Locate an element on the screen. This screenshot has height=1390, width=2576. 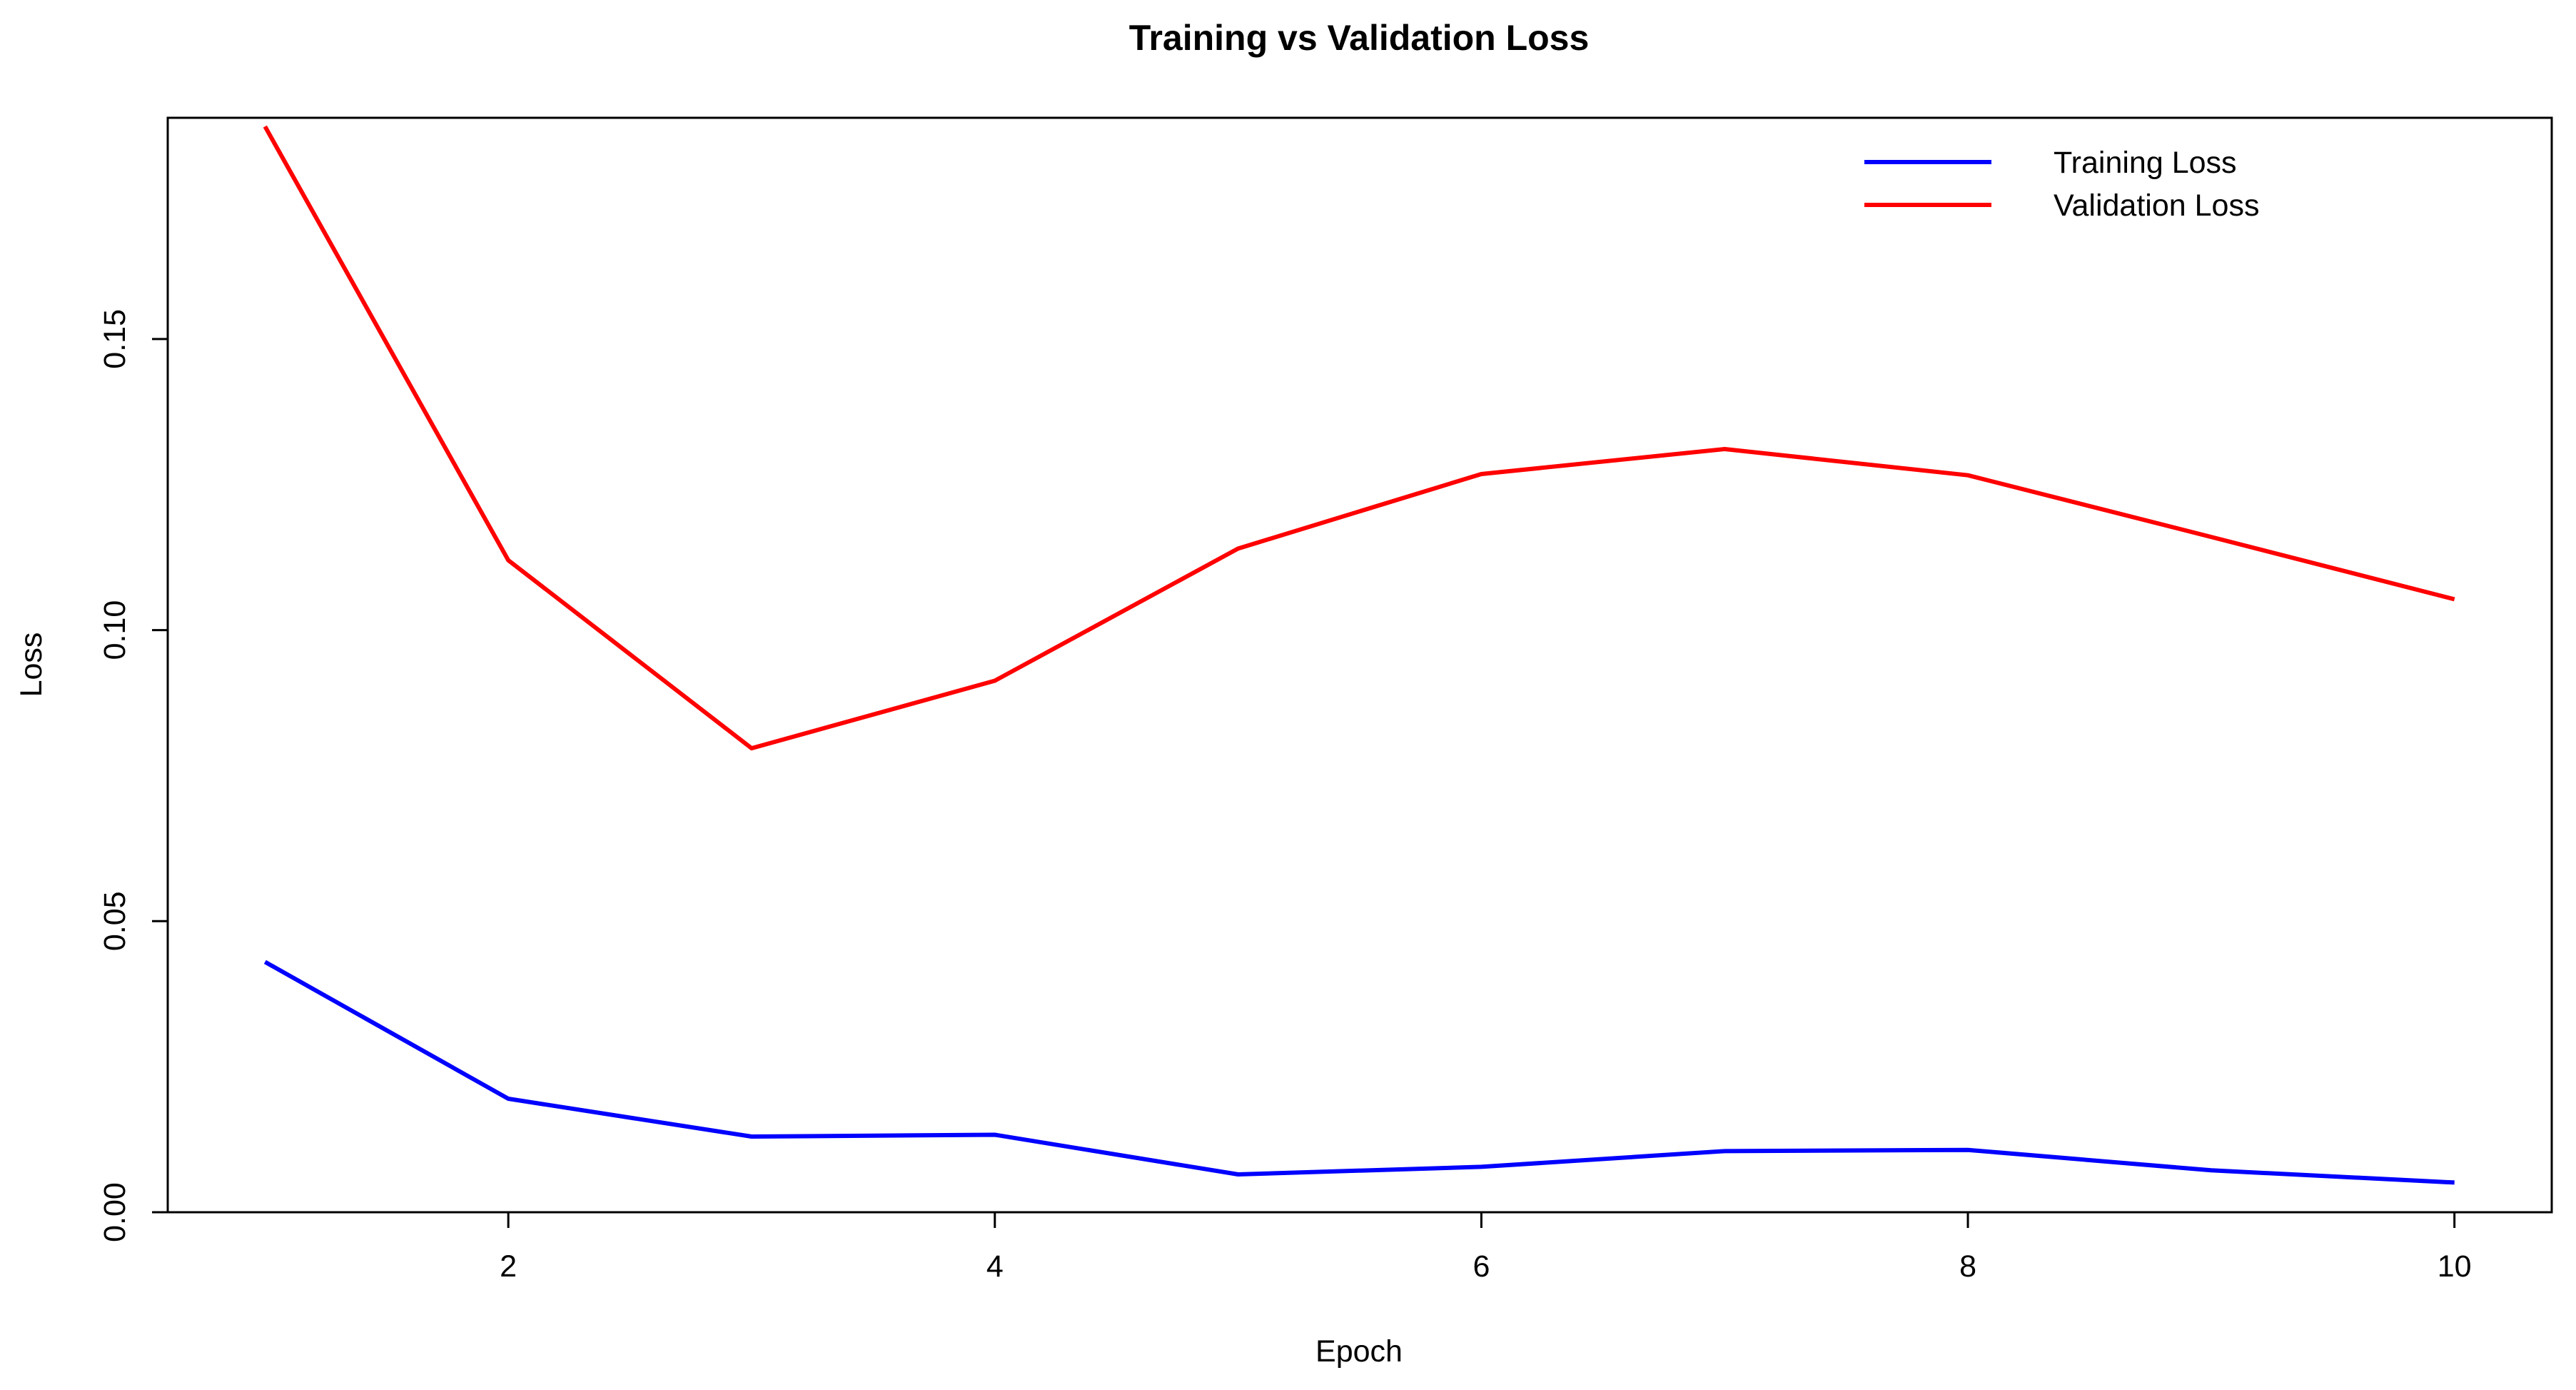
x-tick-label: 2 is located at coordinates (508, 1267).